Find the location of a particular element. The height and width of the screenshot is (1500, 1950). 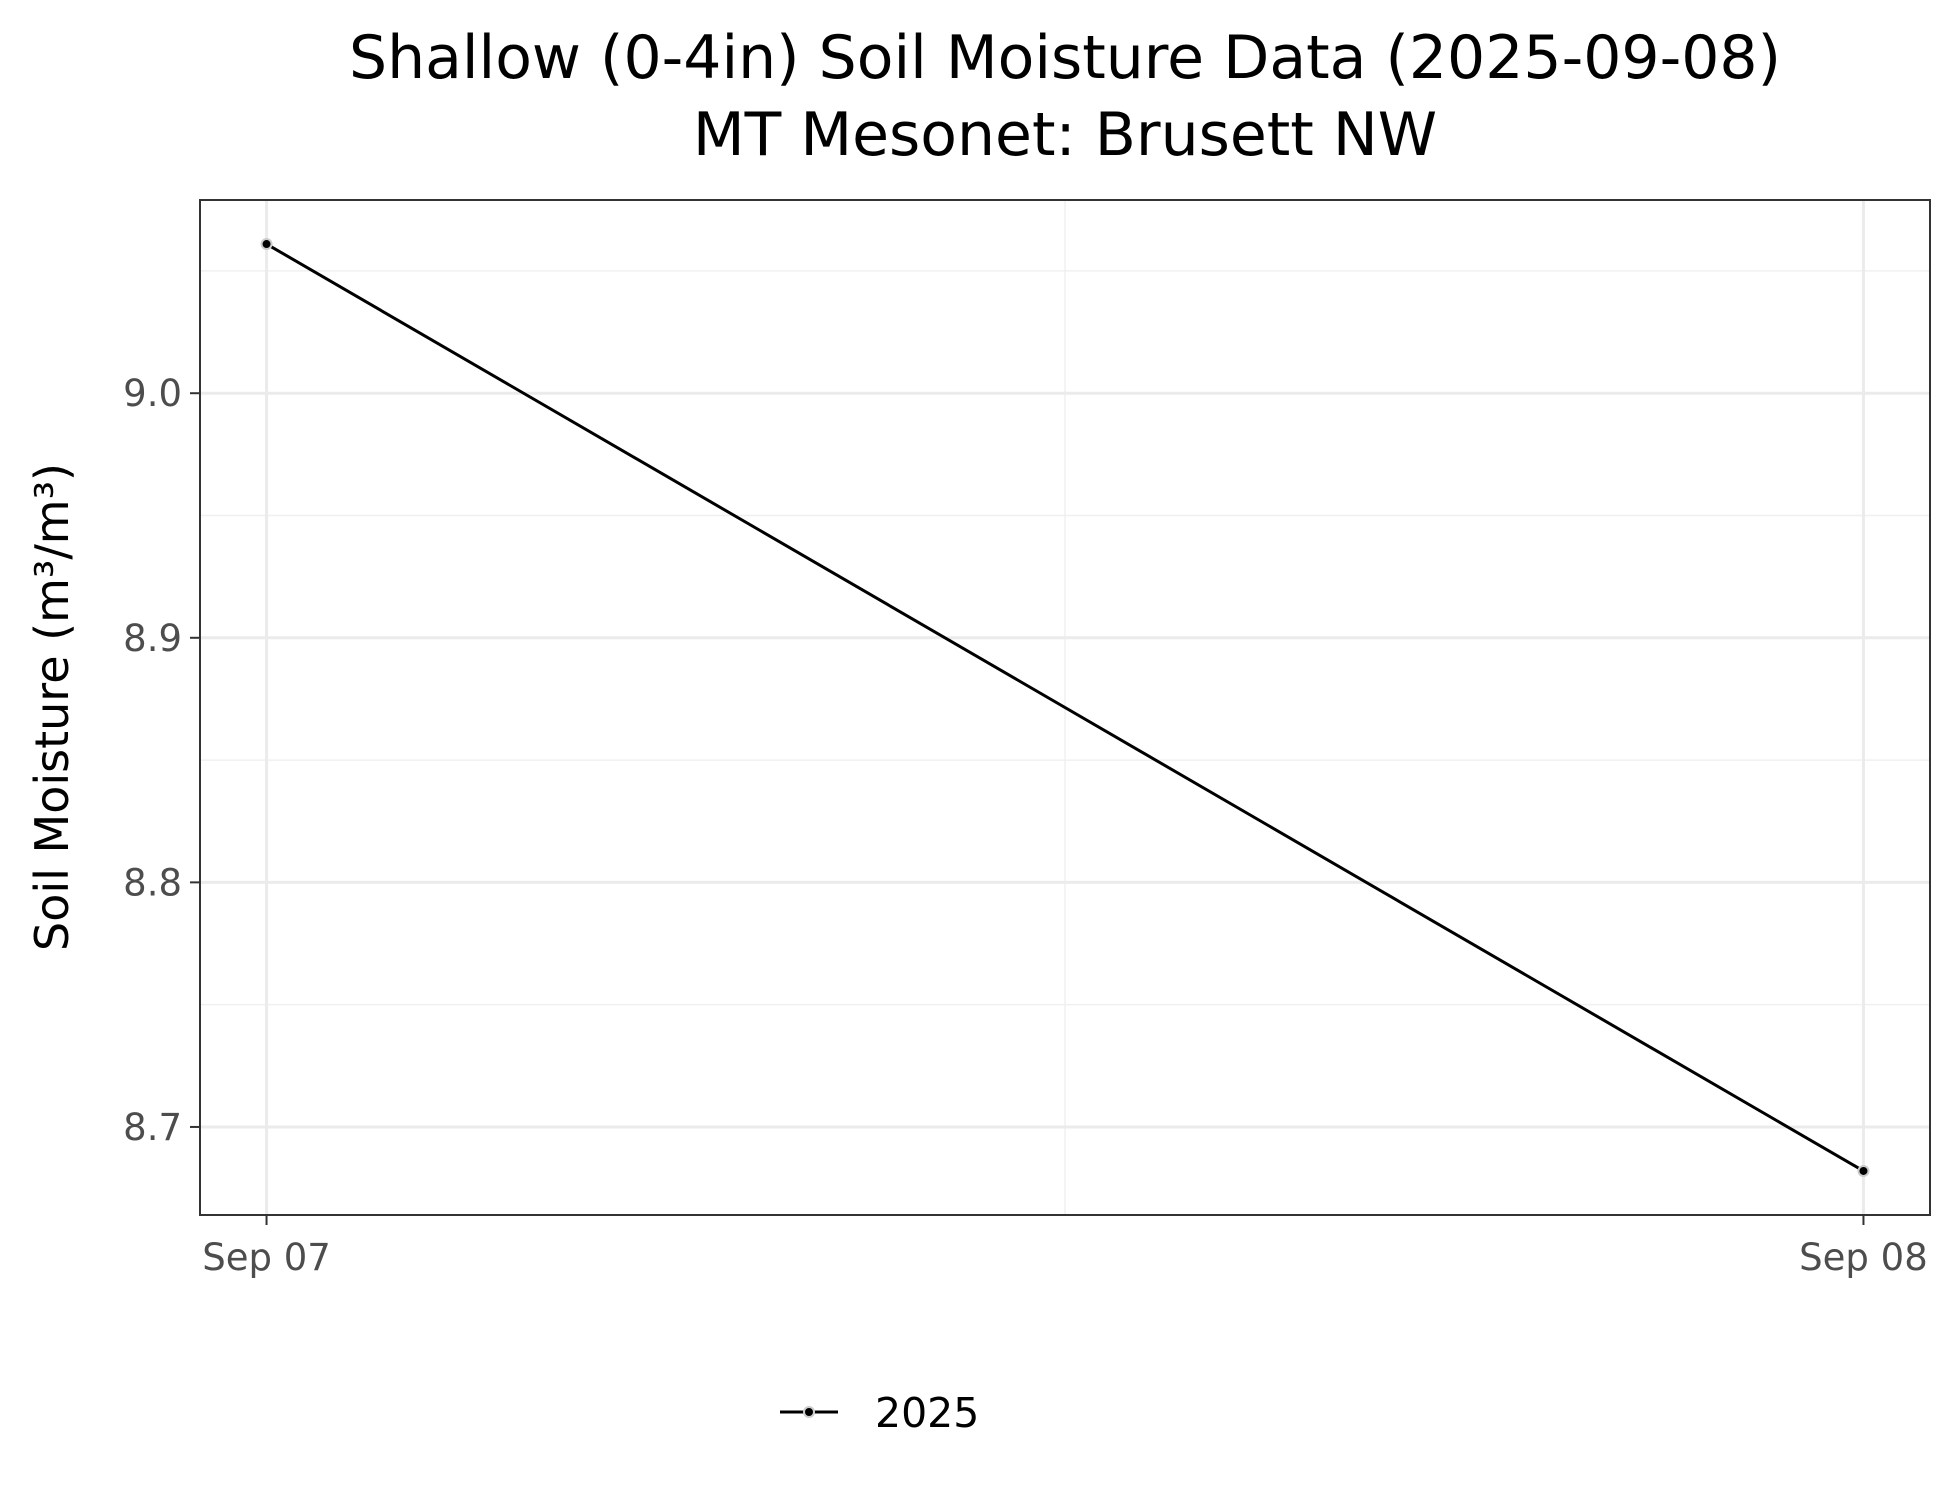

legend: 2025 is located at coordinates (879, 1413).